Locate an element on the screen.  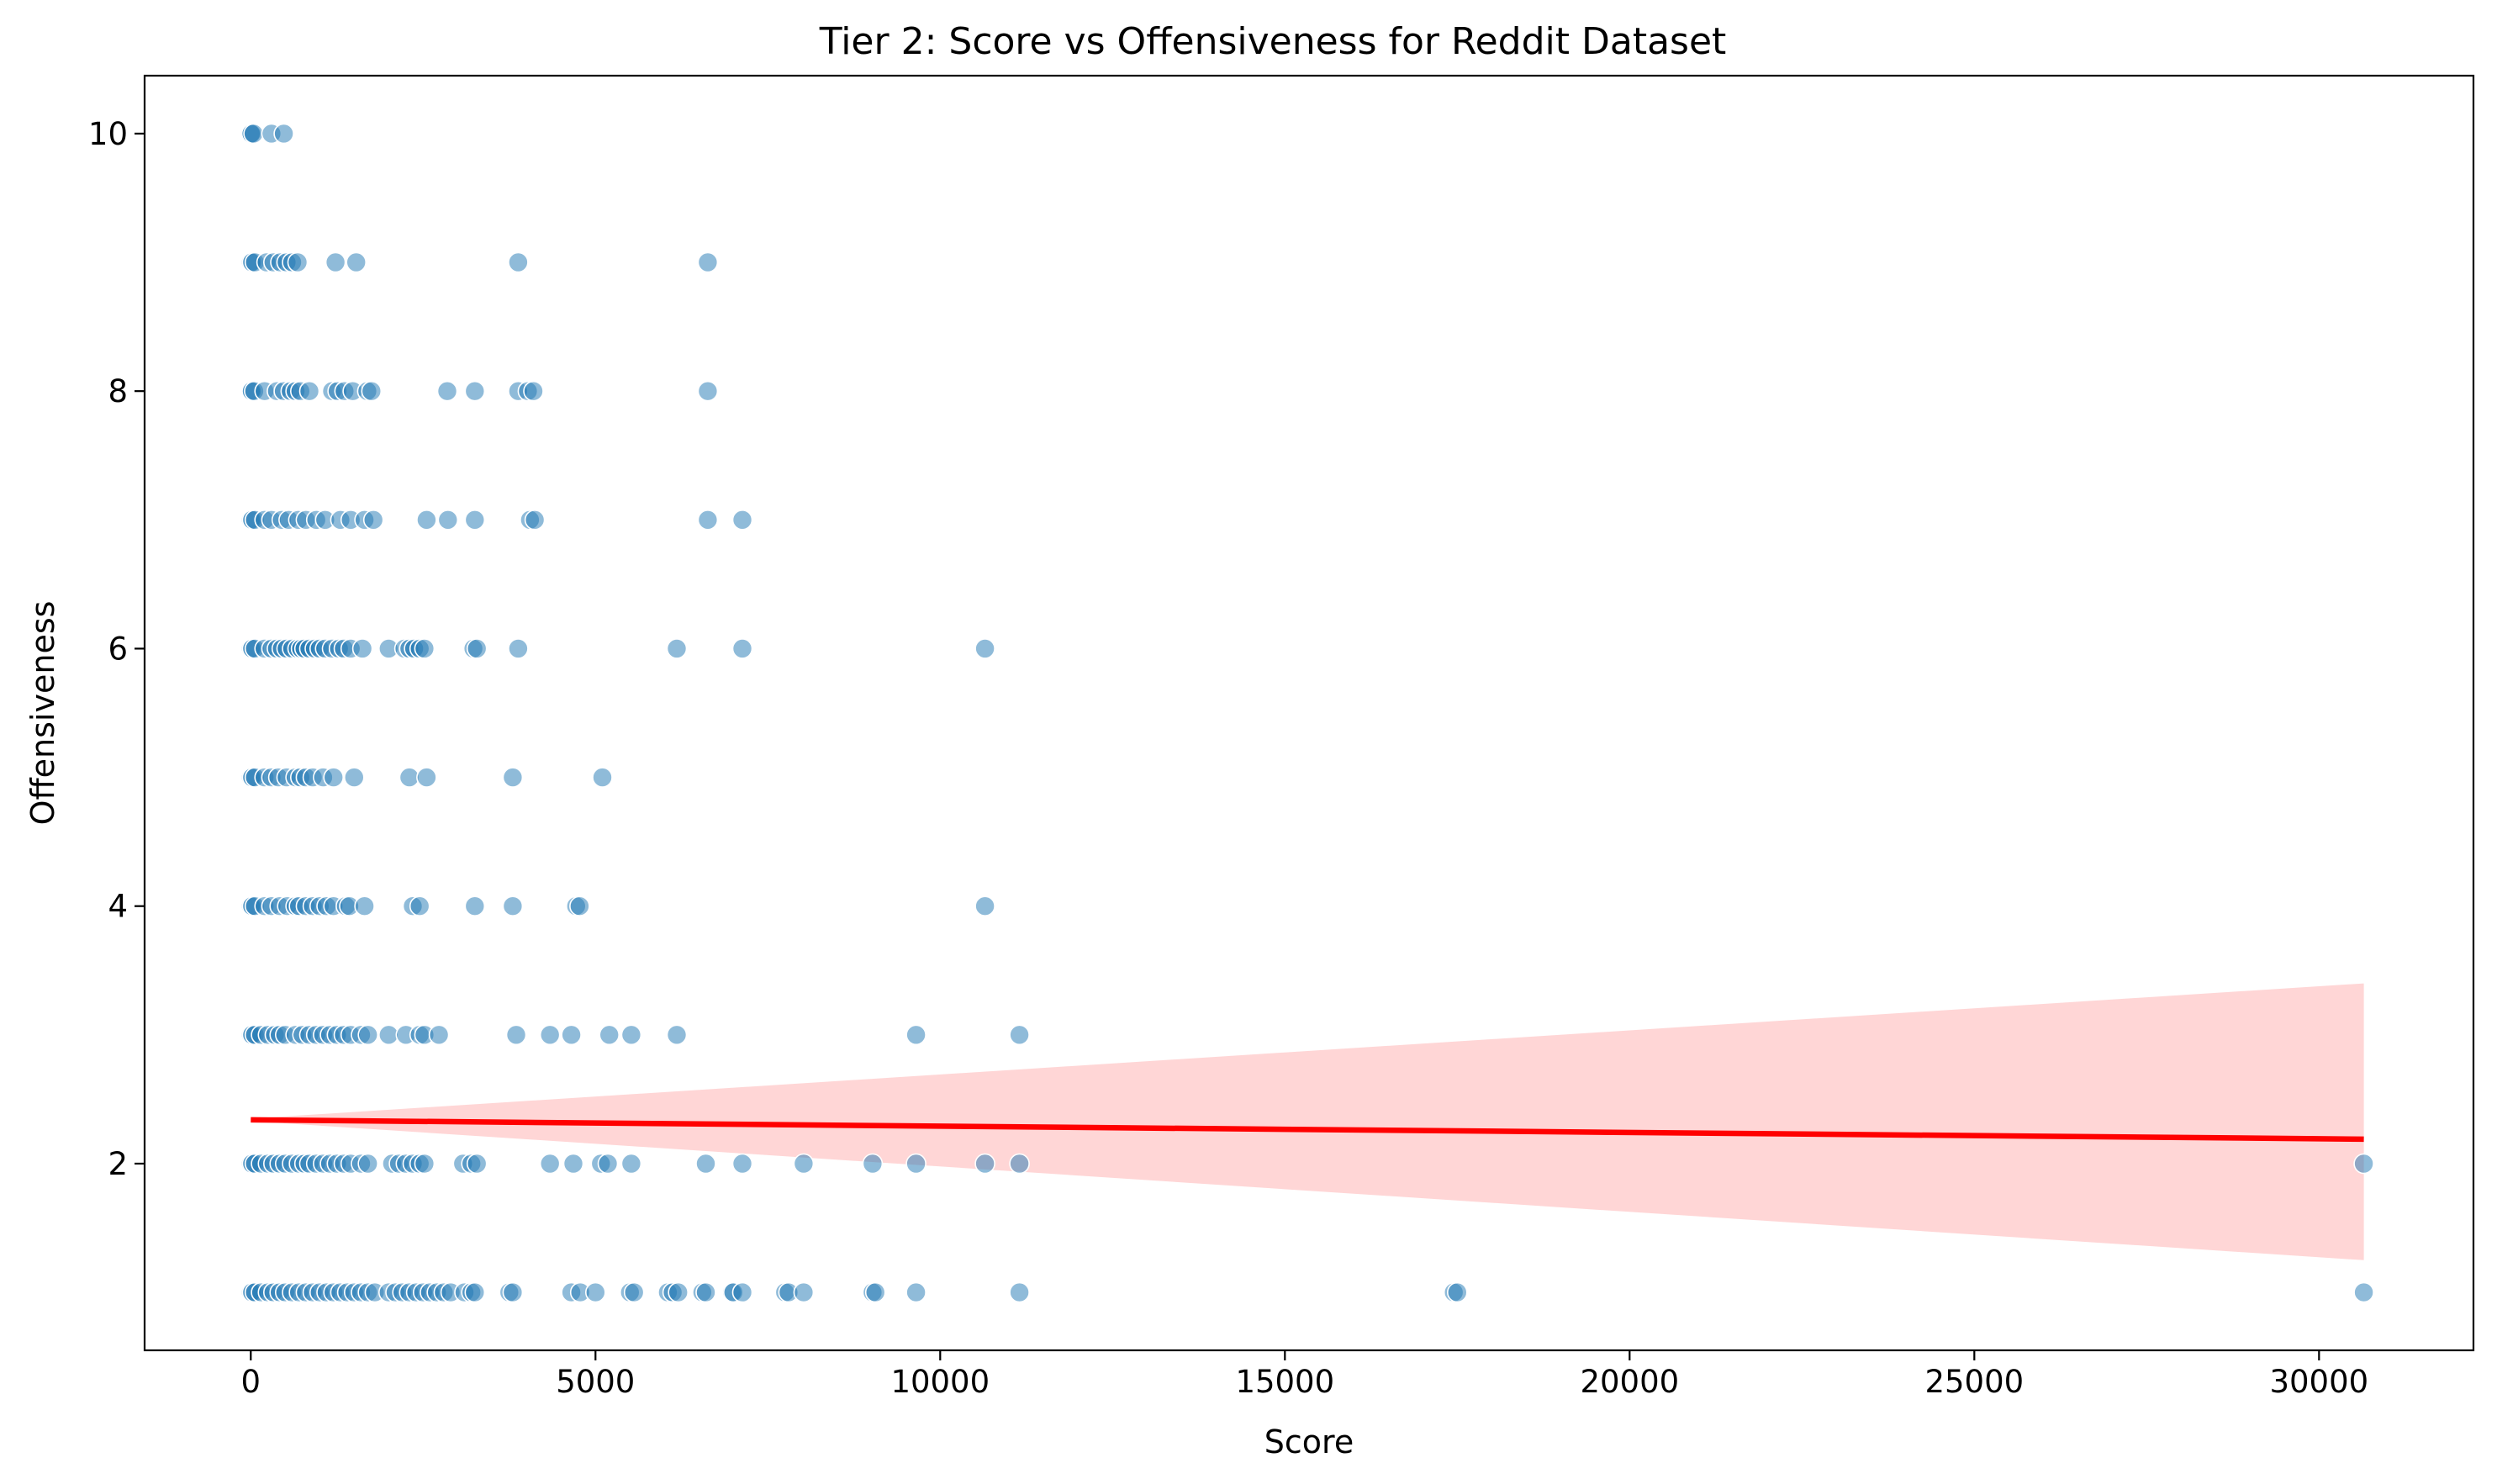
y-axis-label: Offensiveness is located at coordinates (42, 713).